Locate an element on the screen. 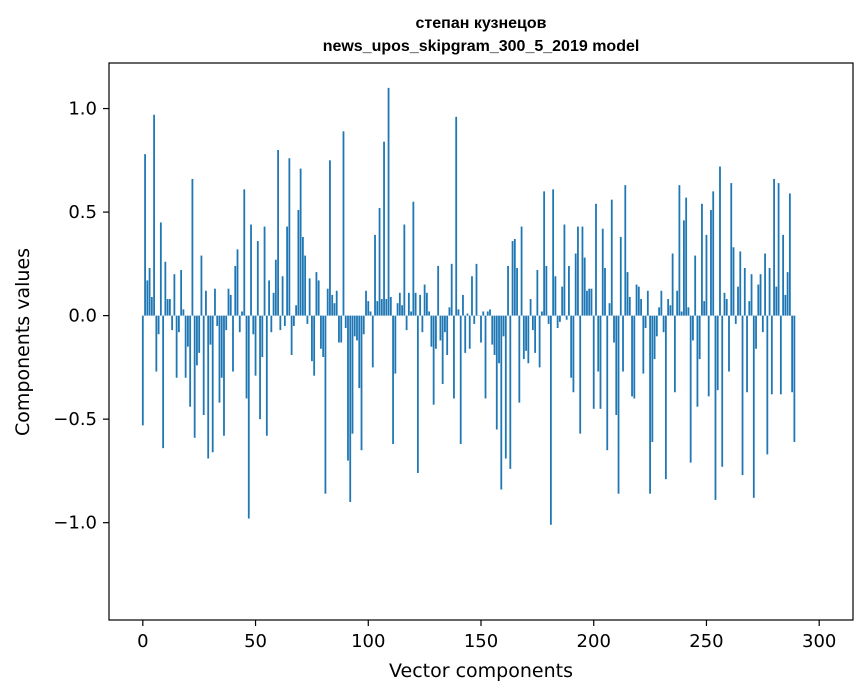 The height and width of the screenshot is (696, 867). y-axis-label: Components values is located at coordinates (23, 342).